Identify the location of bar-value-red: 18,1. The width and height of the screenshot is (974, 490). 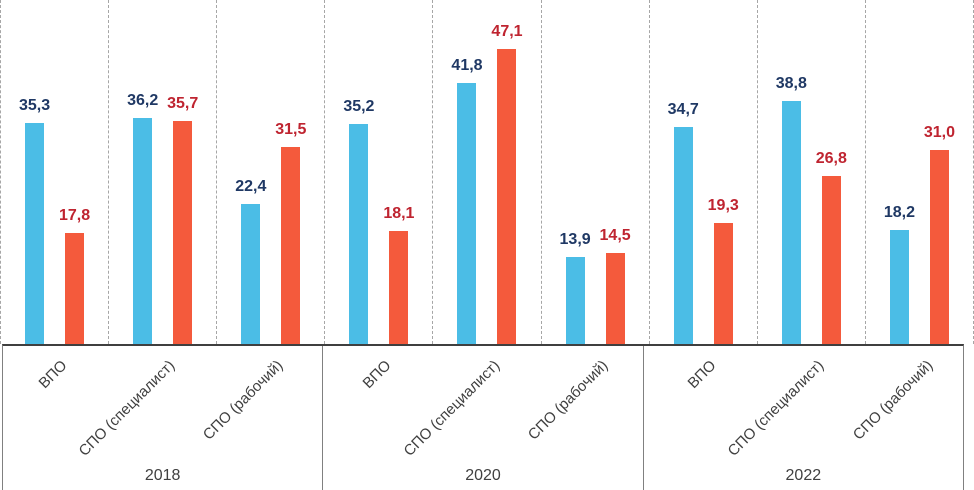
(399, 213).